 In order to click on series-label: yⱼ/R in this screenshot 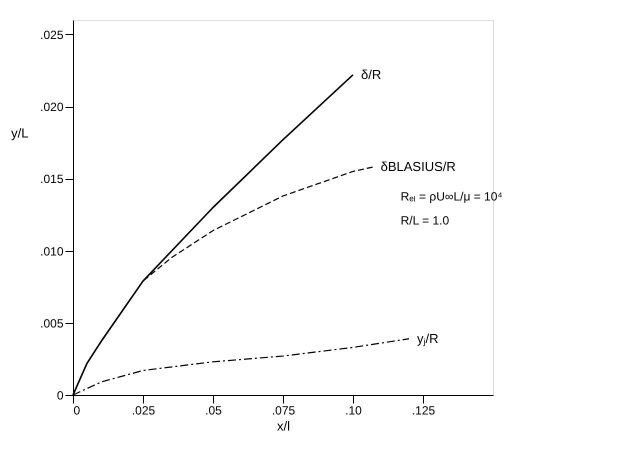, I will do `click(427, 338)`.